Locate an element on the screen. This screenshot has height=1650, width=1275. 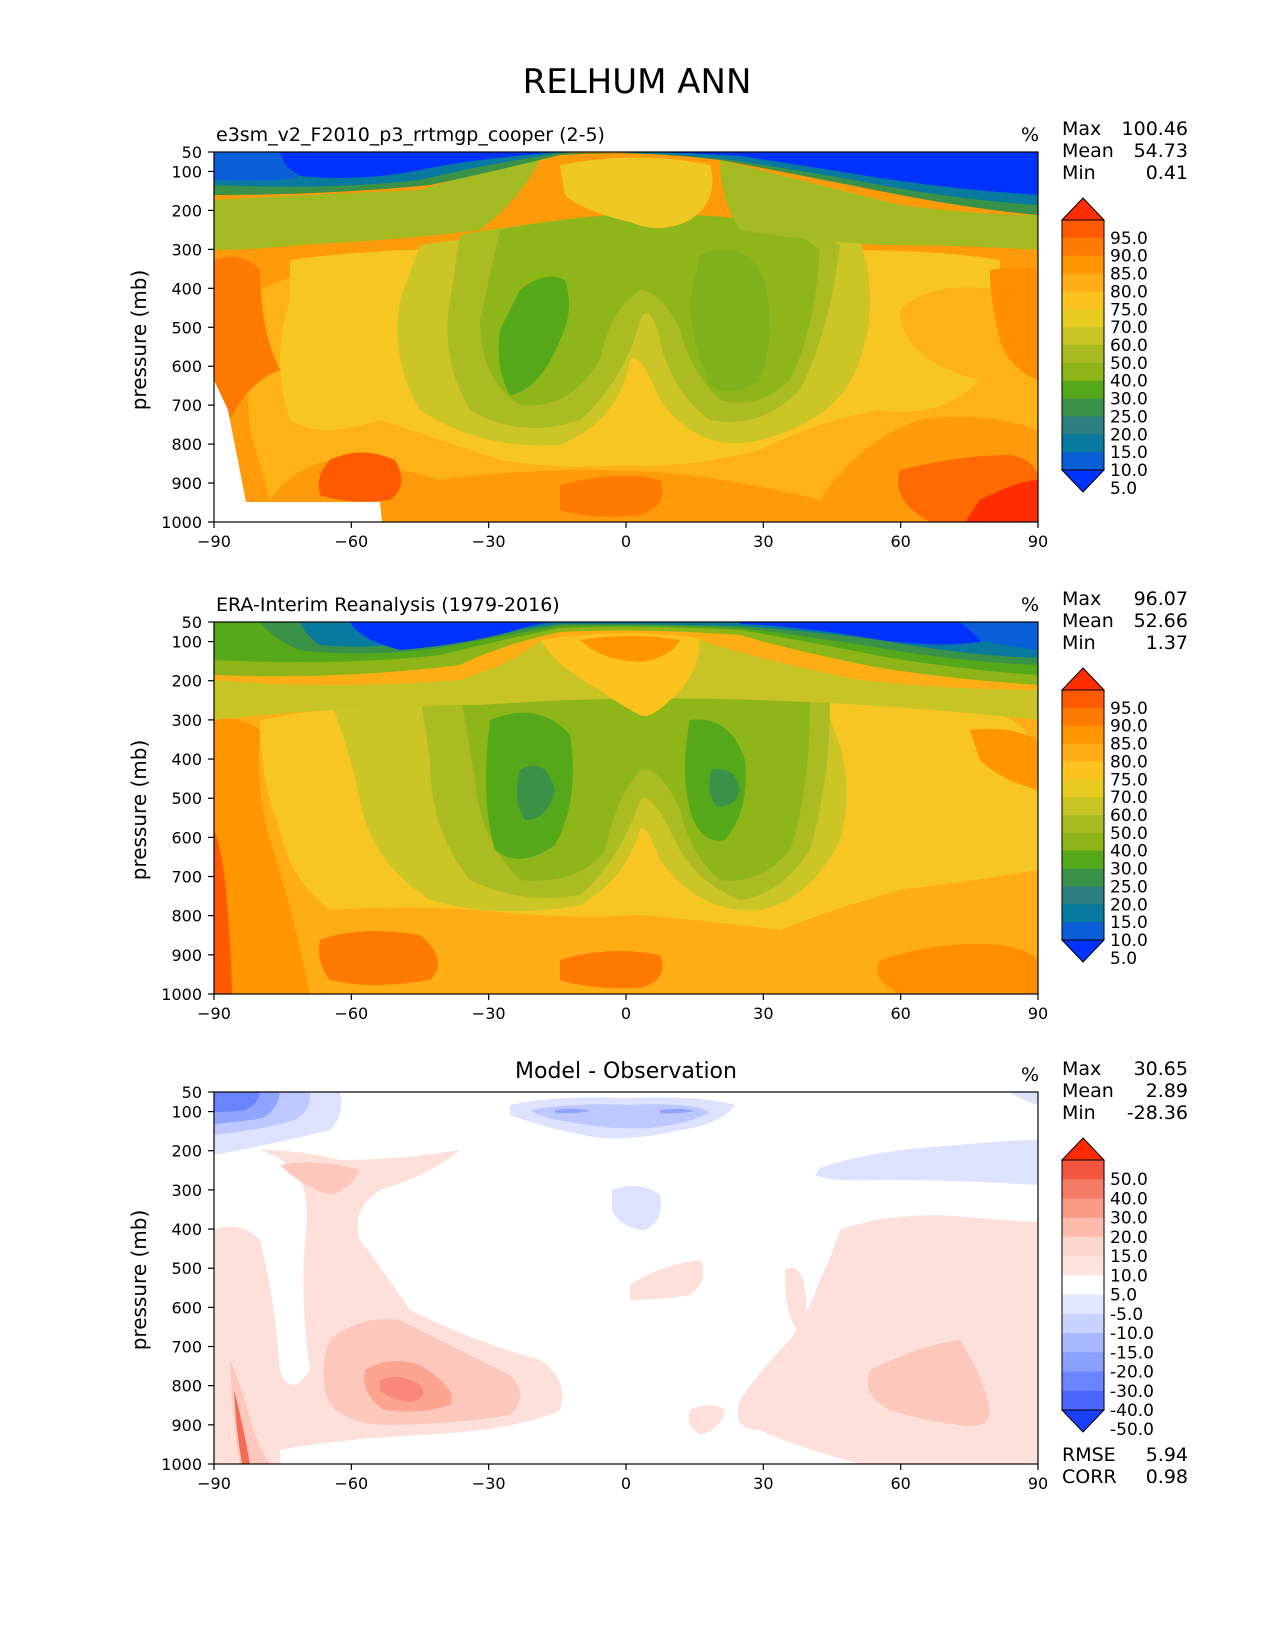
colorbar-label: 20.0 is located at coordinates (1129, 1238).